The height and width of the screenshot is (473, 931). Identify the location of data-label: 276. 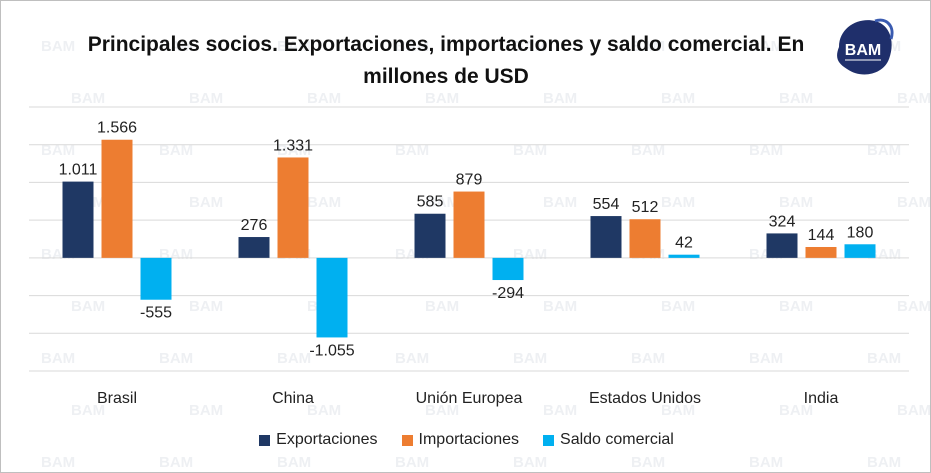
(254, 225).